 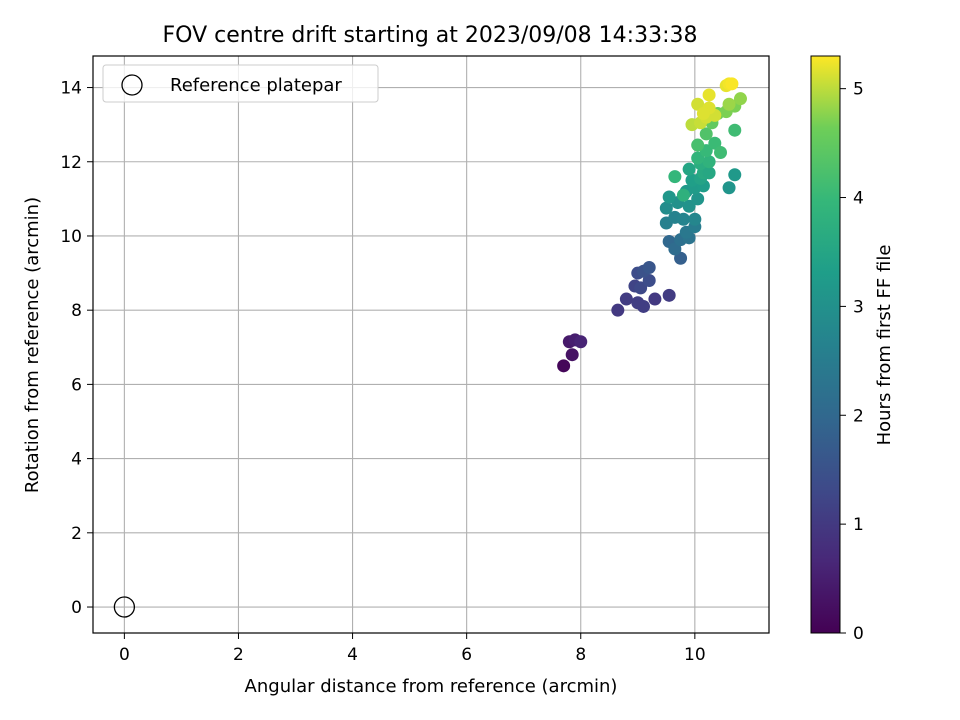 What do you see at coordinates (412, 649) in the screenshot?
I see `x-axis-ticks: 0 2 4 6 8 10` at bounding box center [412, 649].